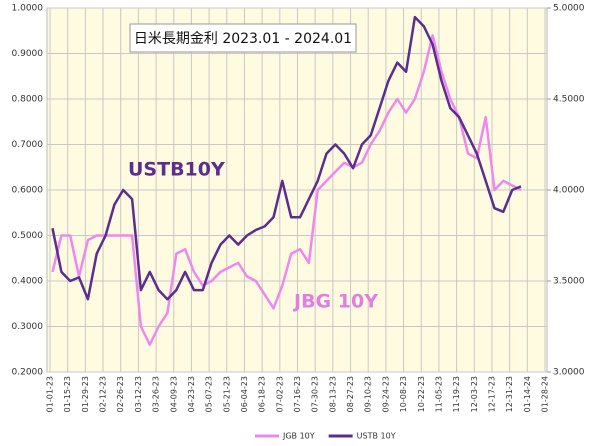  I want to click on y-tick-label: 0.2000, so click(28, 373).